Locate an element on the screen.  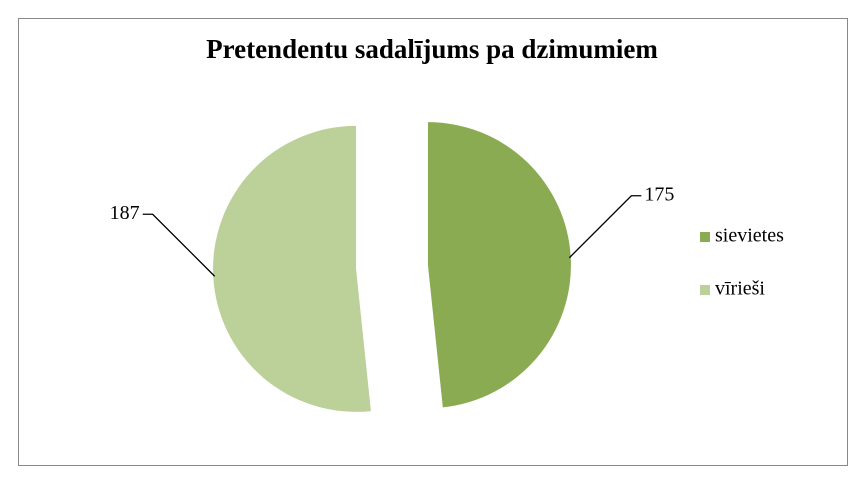
legend-label: vīrieši is located at coordinates (740, 289).